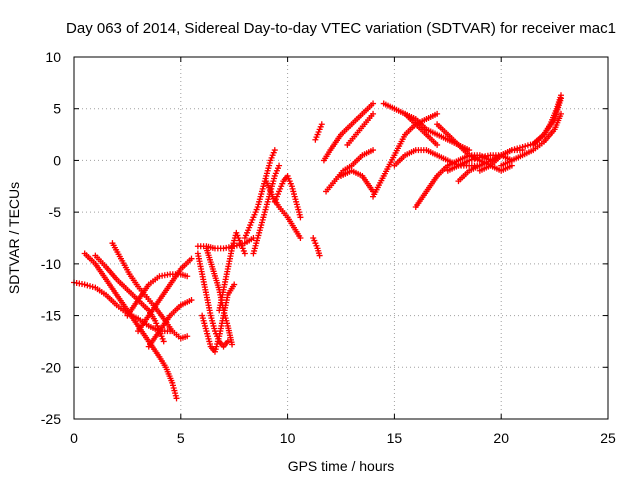 The image size is (640, 480). Describe the element at coordinates (181, 438) in the screenshot. I see `x-tick-label: 5` at that location.